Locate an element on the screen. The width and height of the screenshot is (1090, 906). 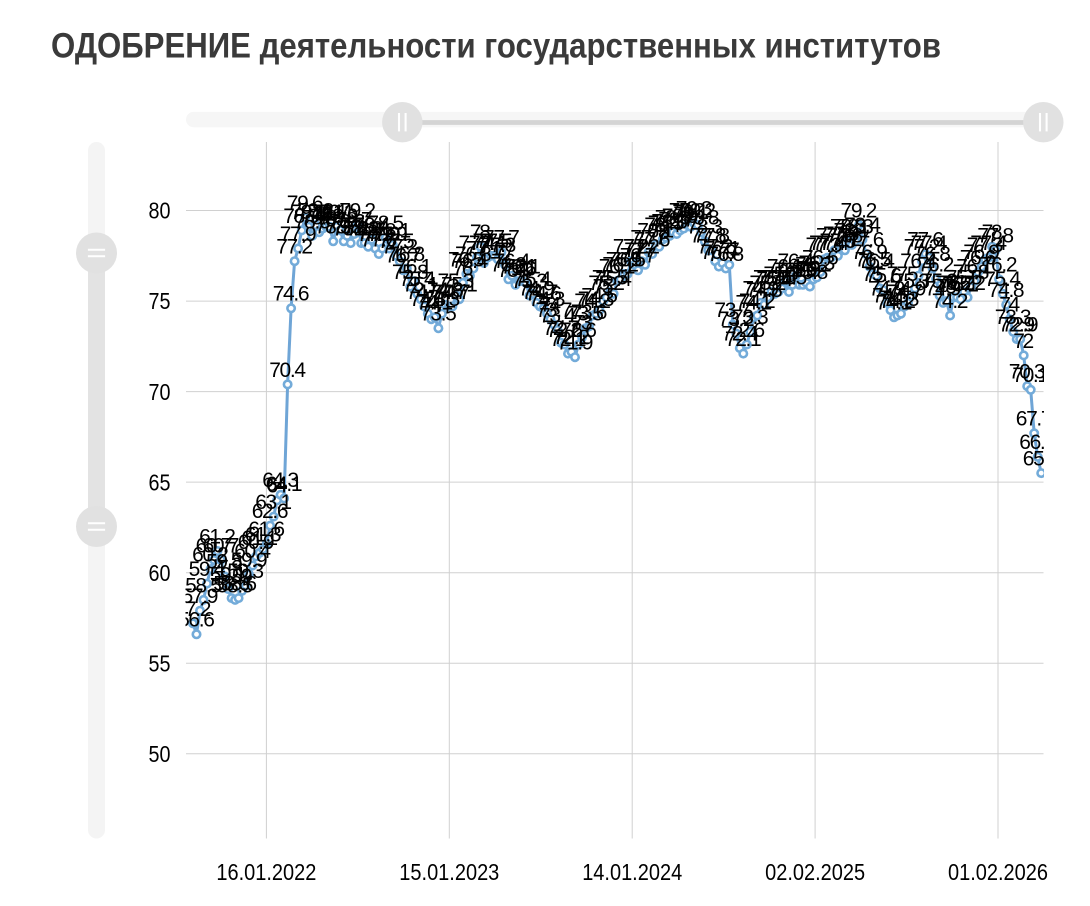
svg-text: 75.4 is located at coordinates (1002, 279).